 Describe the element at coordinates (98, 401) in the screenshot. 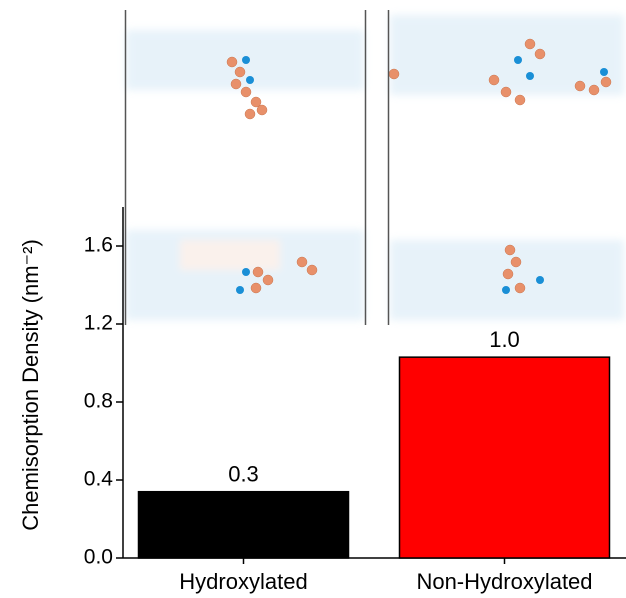

I see `y-tick-label: 0.8` at that location.